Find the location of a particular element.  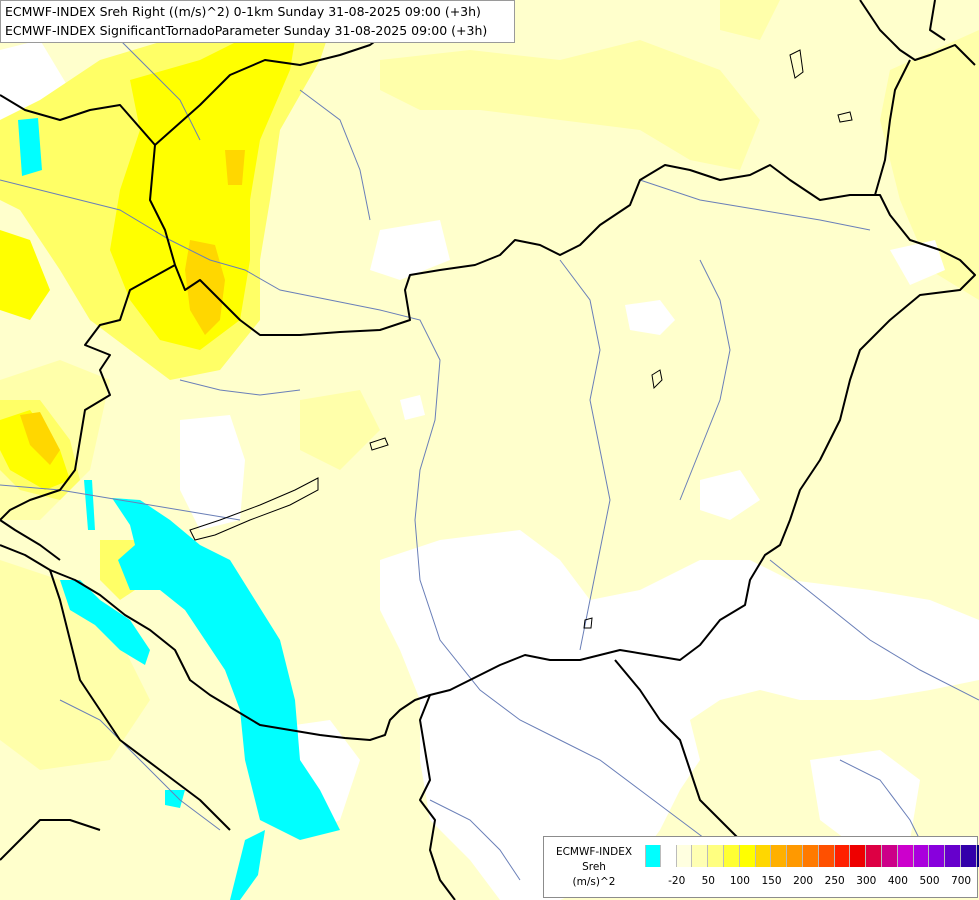

legend-title-line-1: ECMWF-INDEX is located at coordinates (594, 852).